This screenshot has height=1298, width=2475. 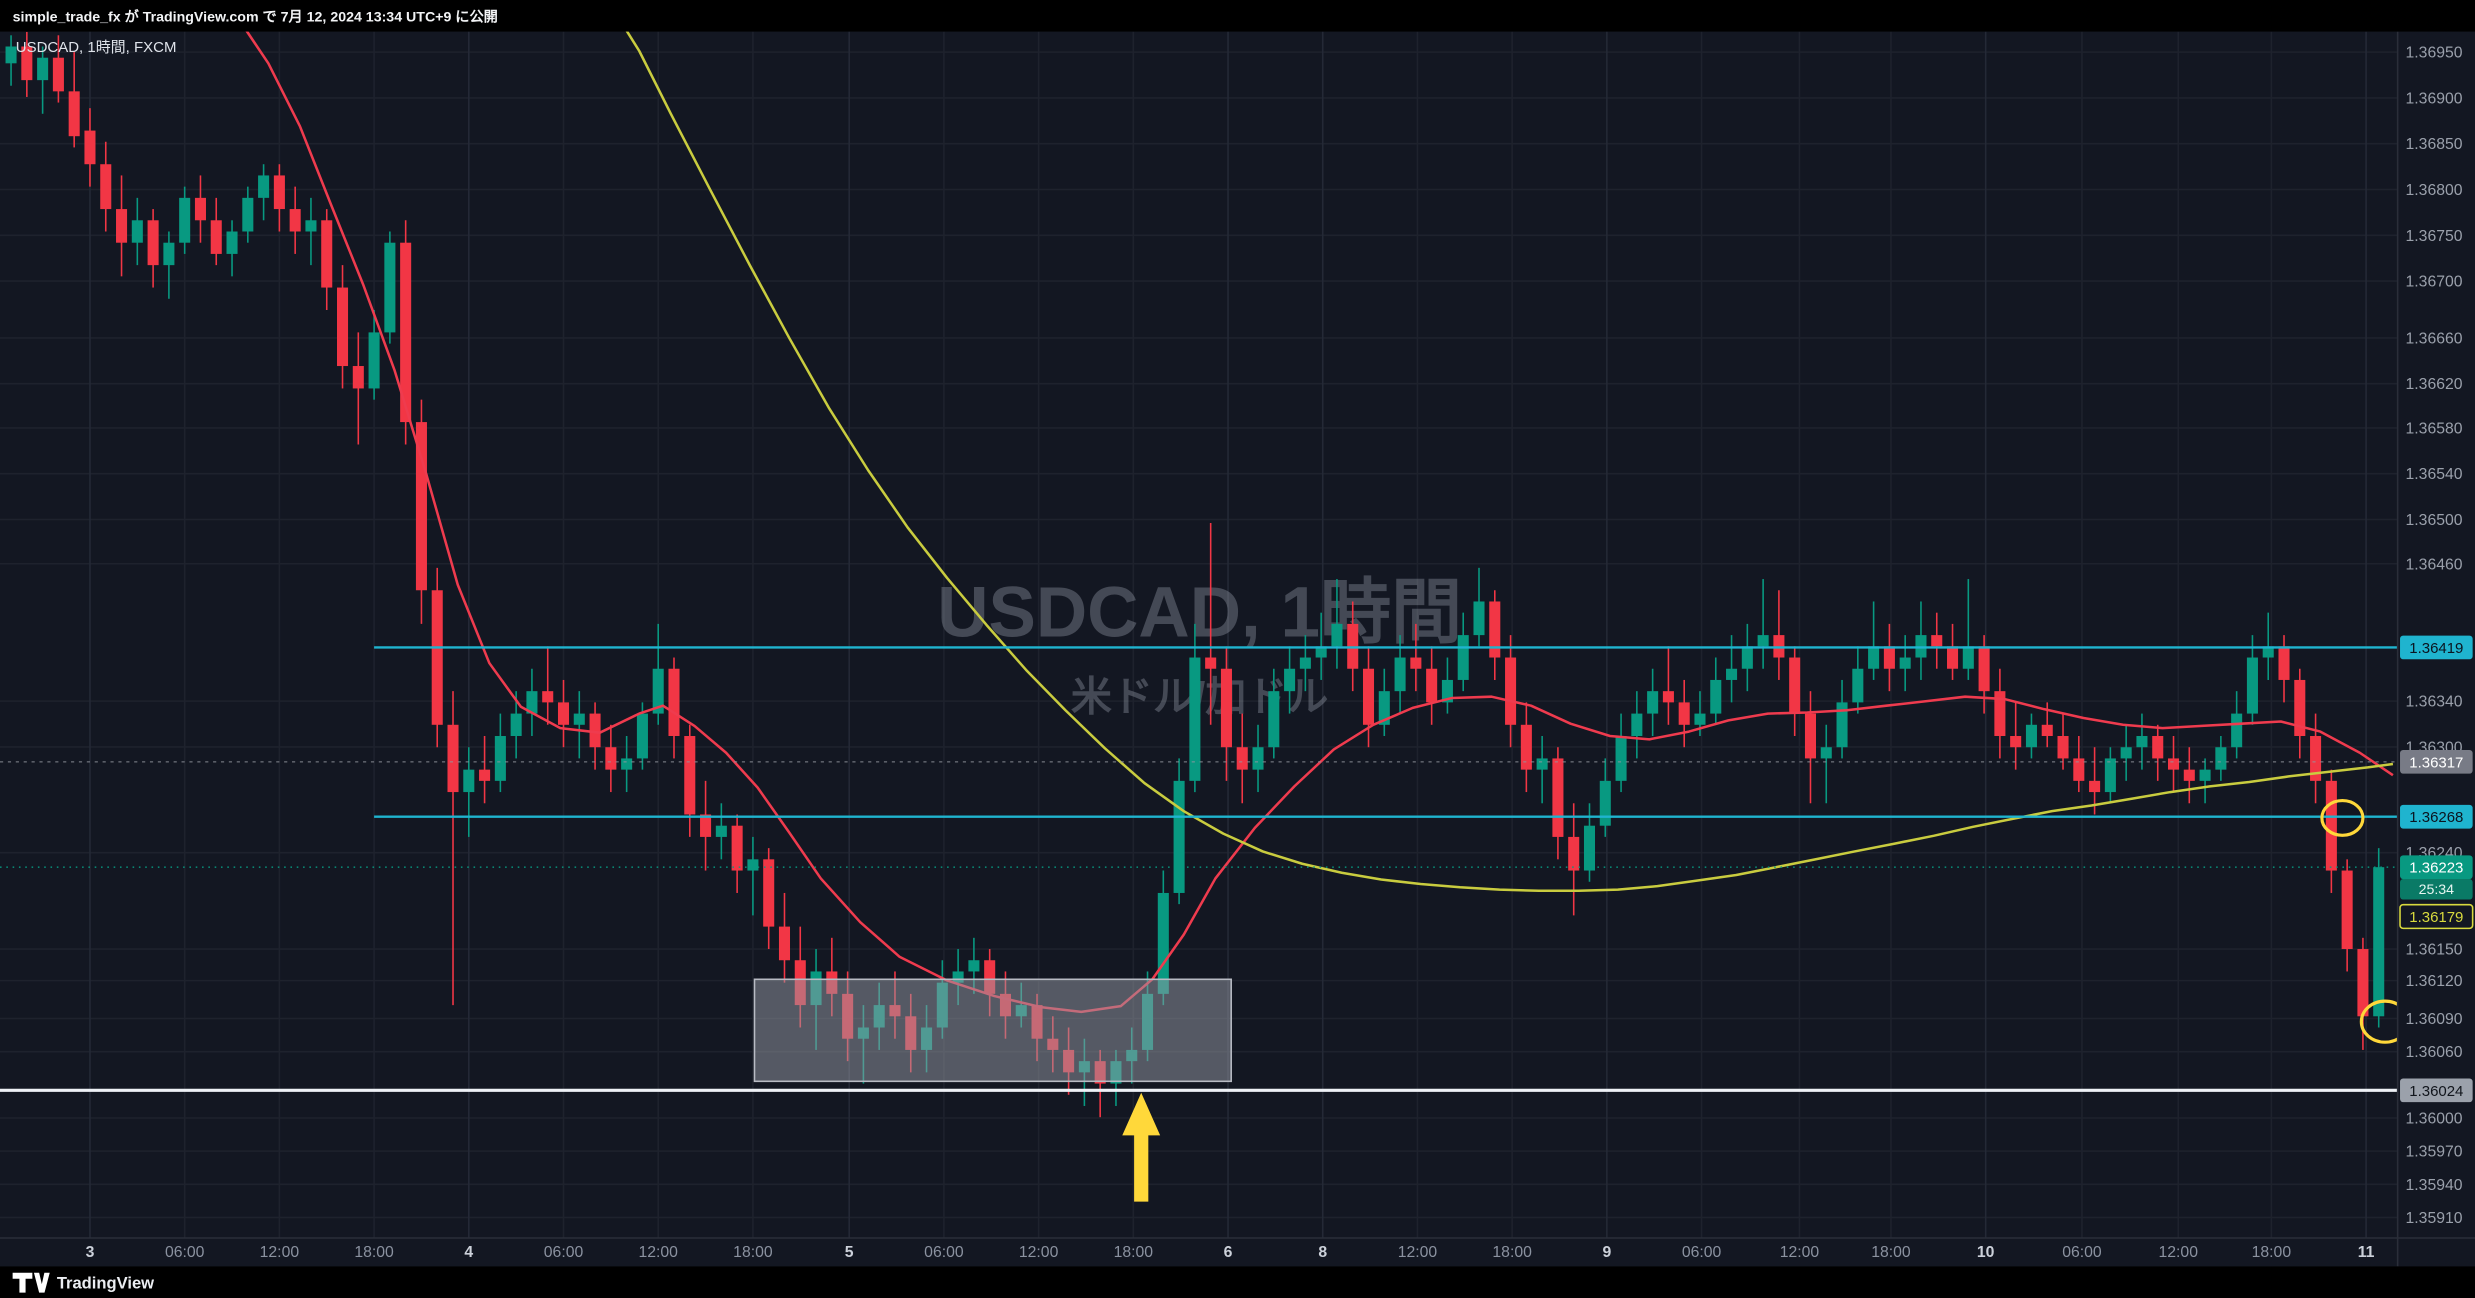 What do you see at coordinates (1141, 1147) in the screenshot?
I see `up-arrow-marker` at bounding box center [1141, 1147].